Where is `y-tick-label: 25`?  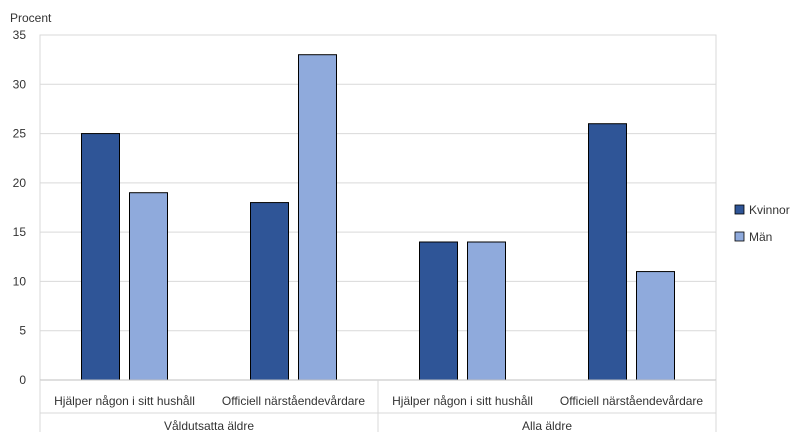
y-tick-label: 25 is located at coordinates (20, 134).